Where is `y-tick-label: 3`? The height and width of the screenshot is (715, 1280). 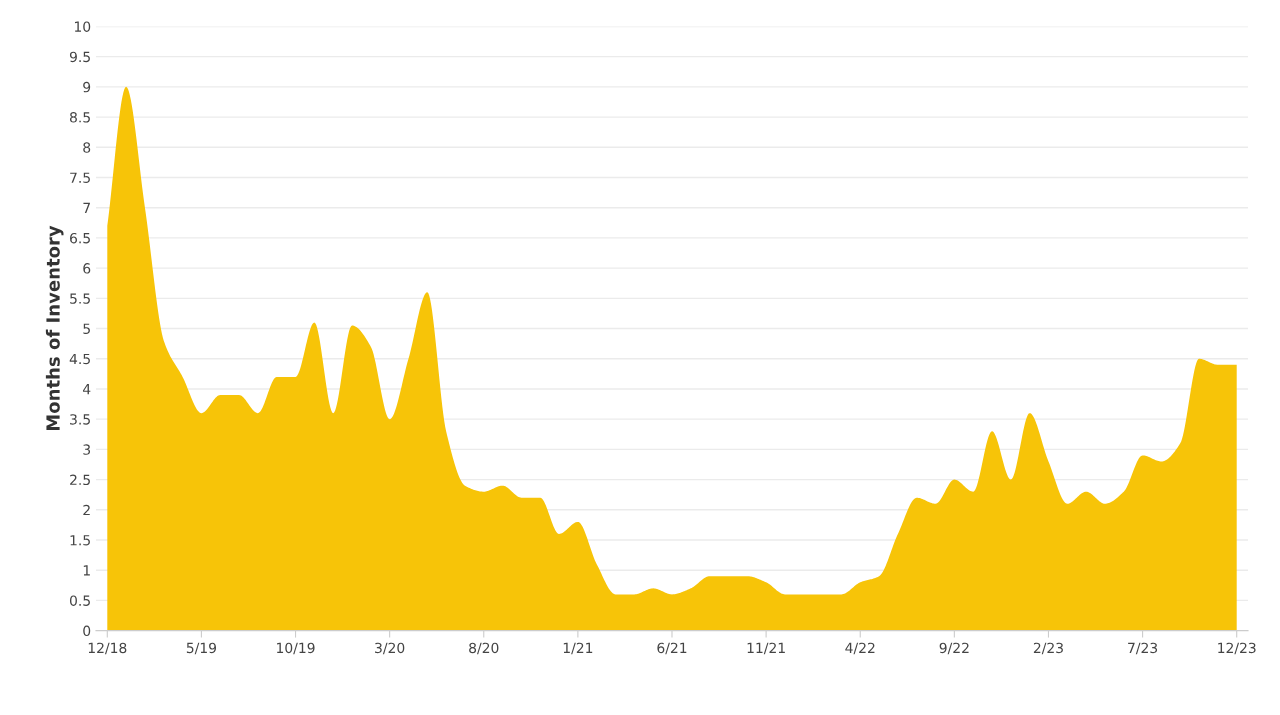
y-tick-label: 3 is located at coordinates (87, 449).